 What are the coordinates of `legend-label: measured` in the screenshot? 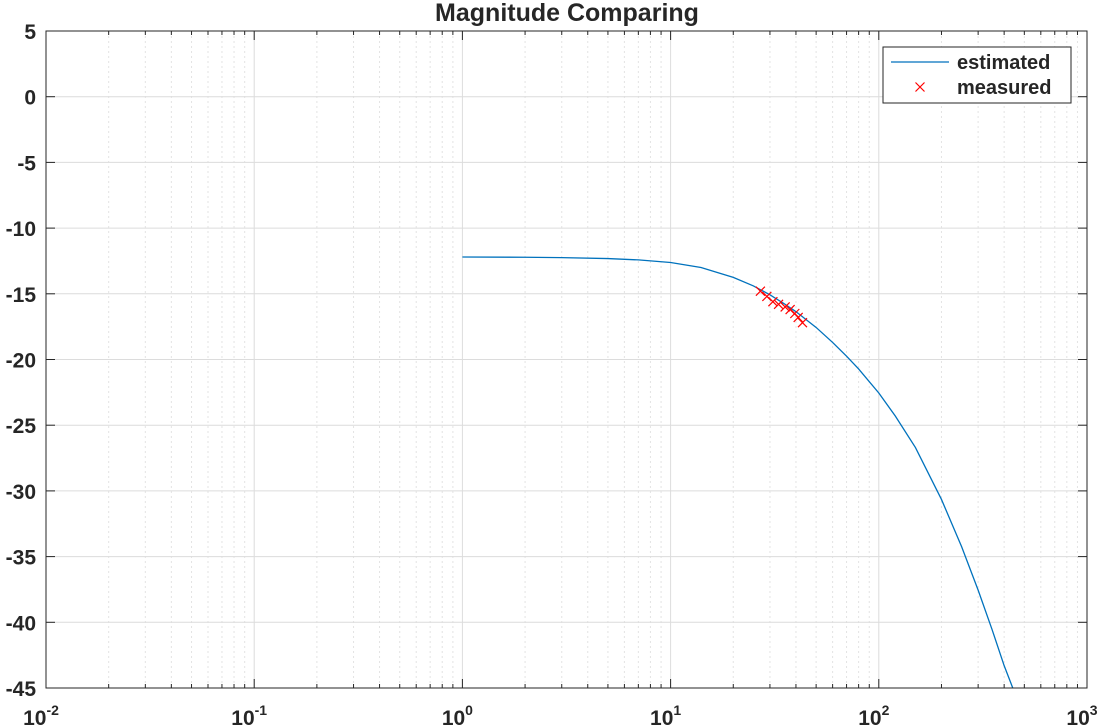 It's located at (1004, 88).